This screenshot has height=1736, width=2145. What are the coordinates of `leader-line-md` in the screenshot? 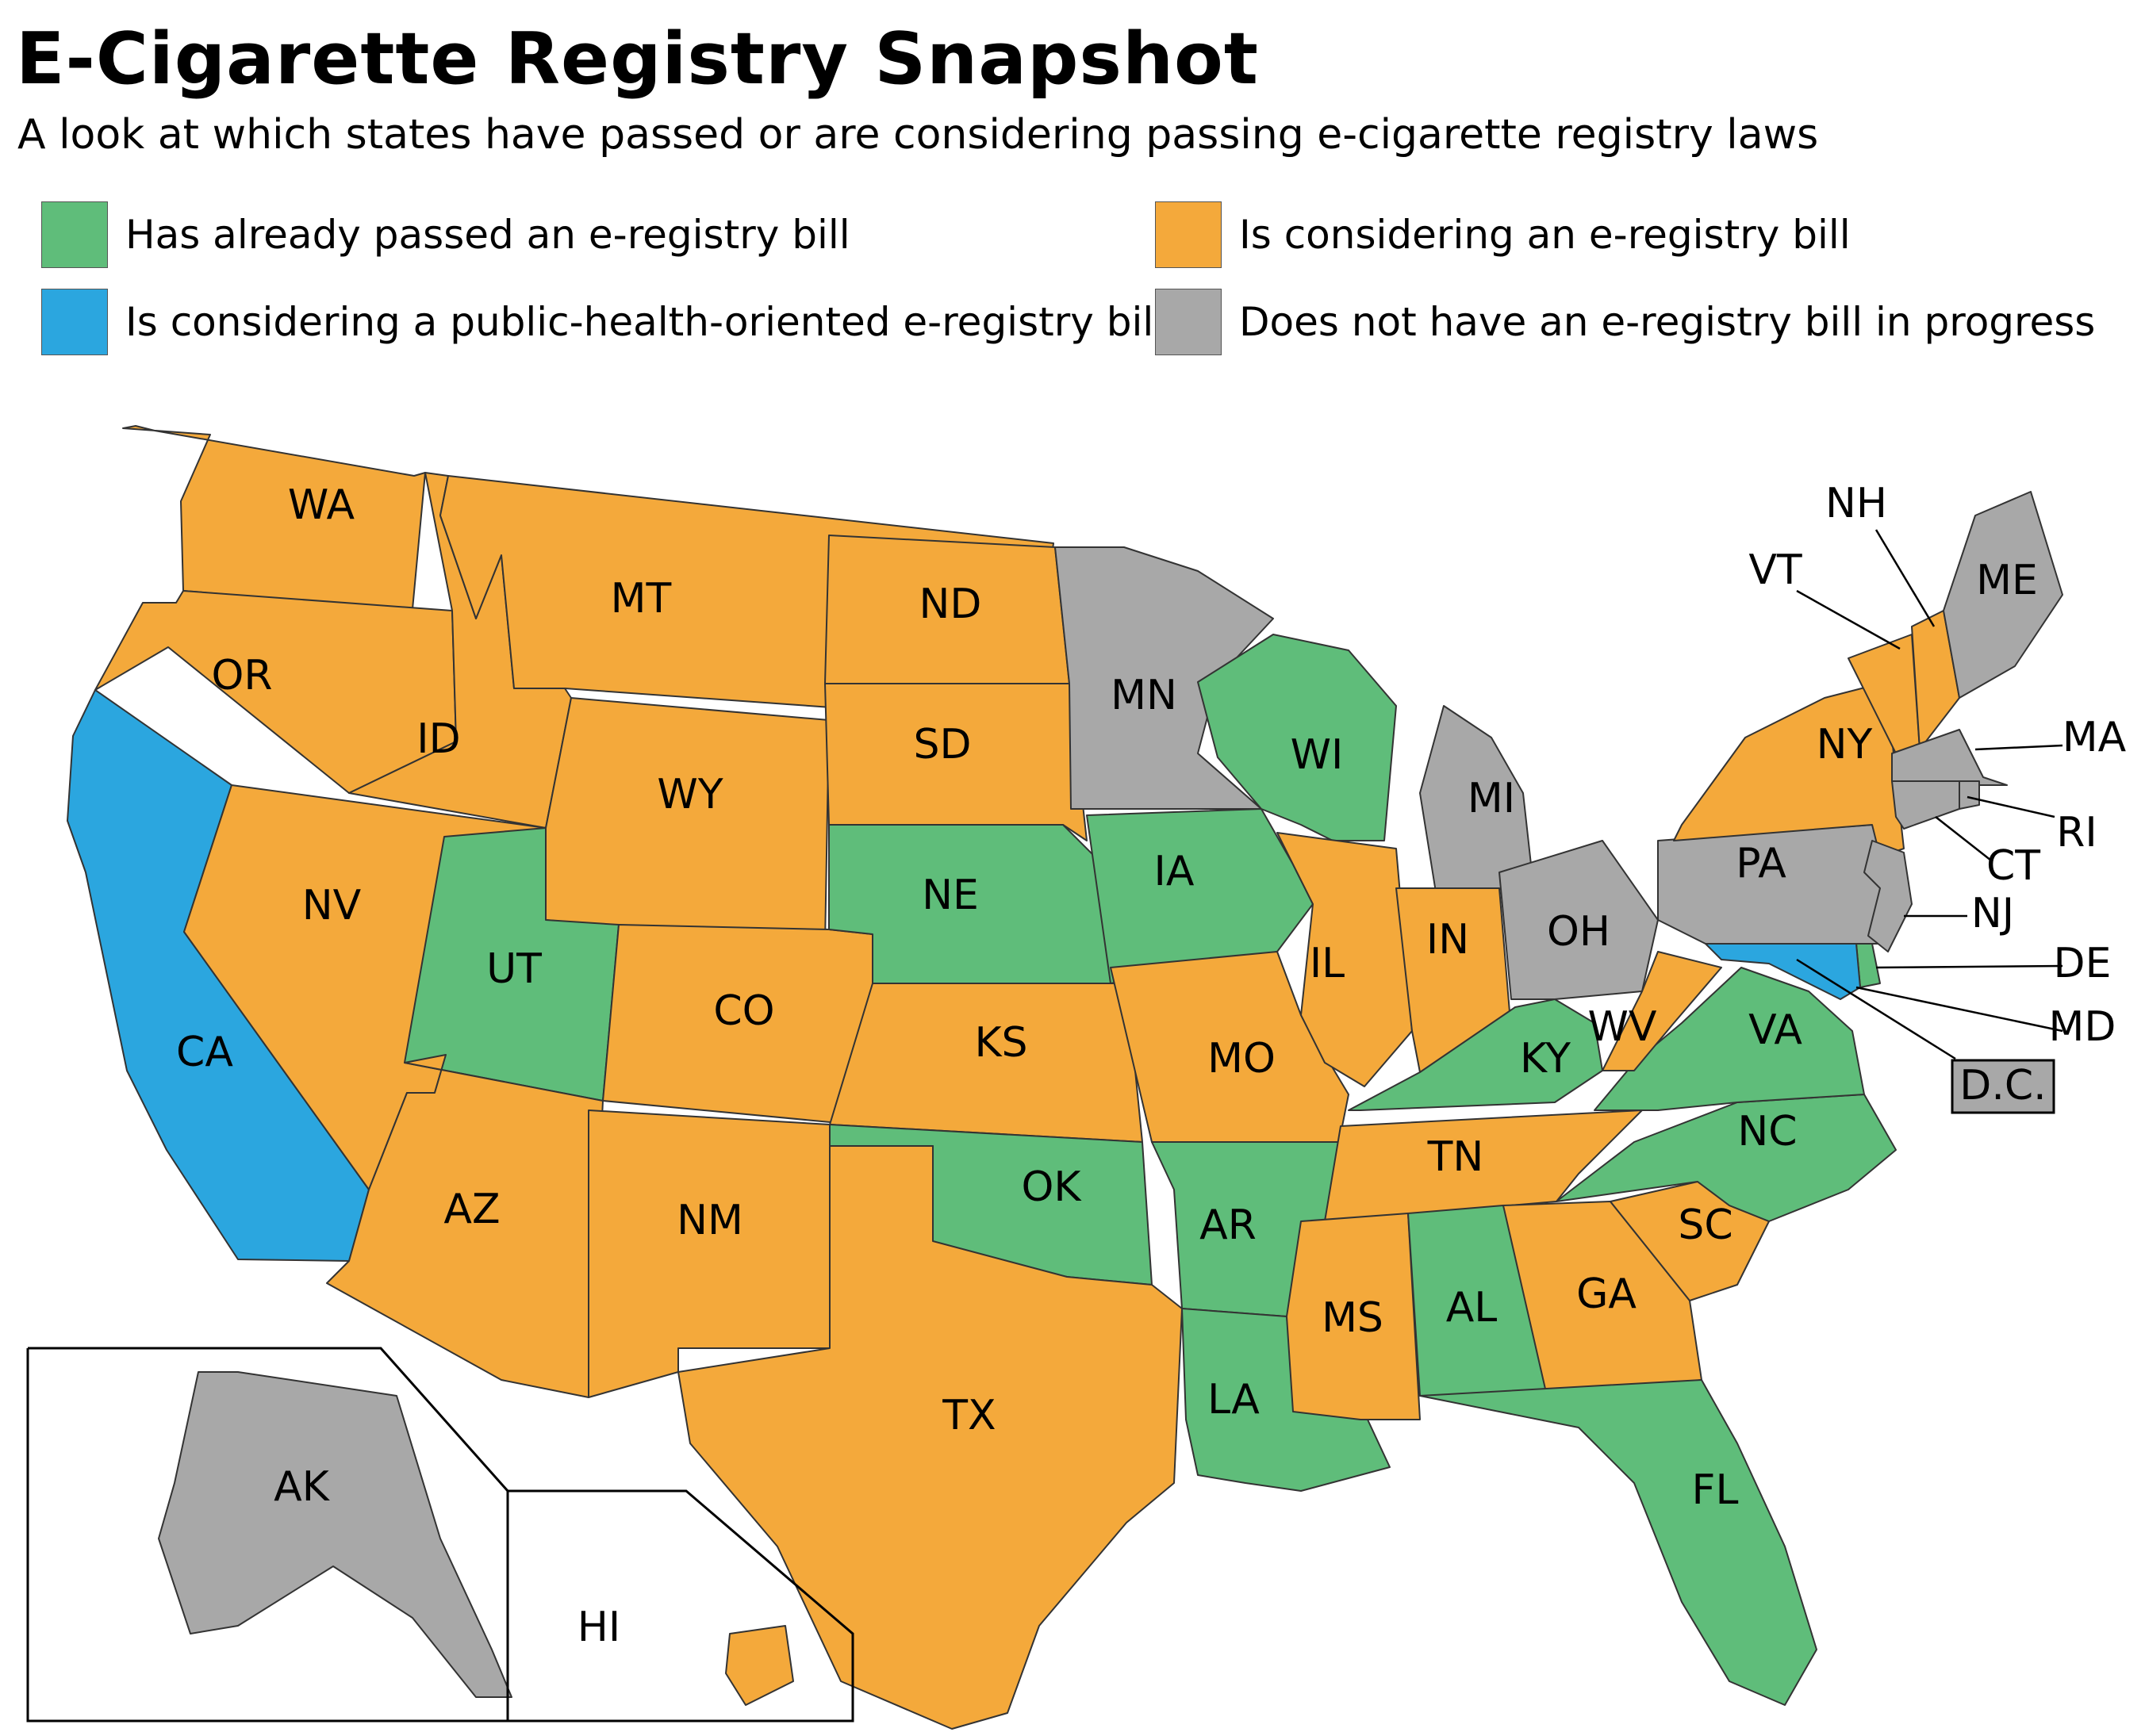 It's located at (1959, 1009).